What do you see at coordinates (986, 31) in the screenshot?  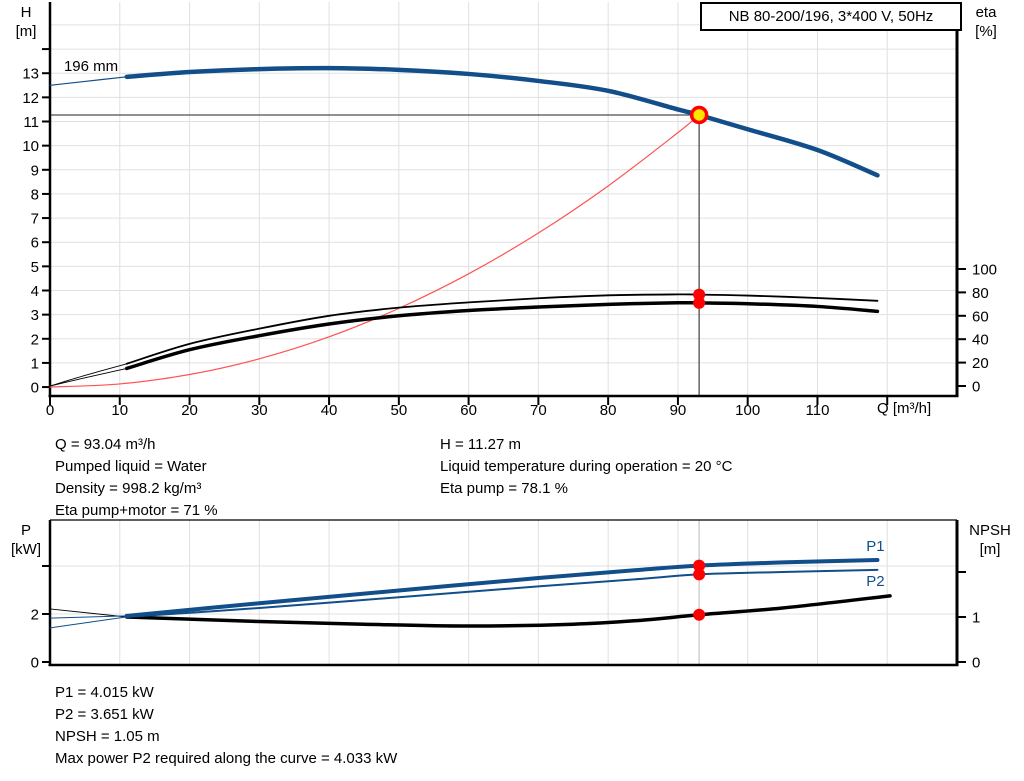 I see `eta-axis-unit: [%]` at bounding box center [986, 31].